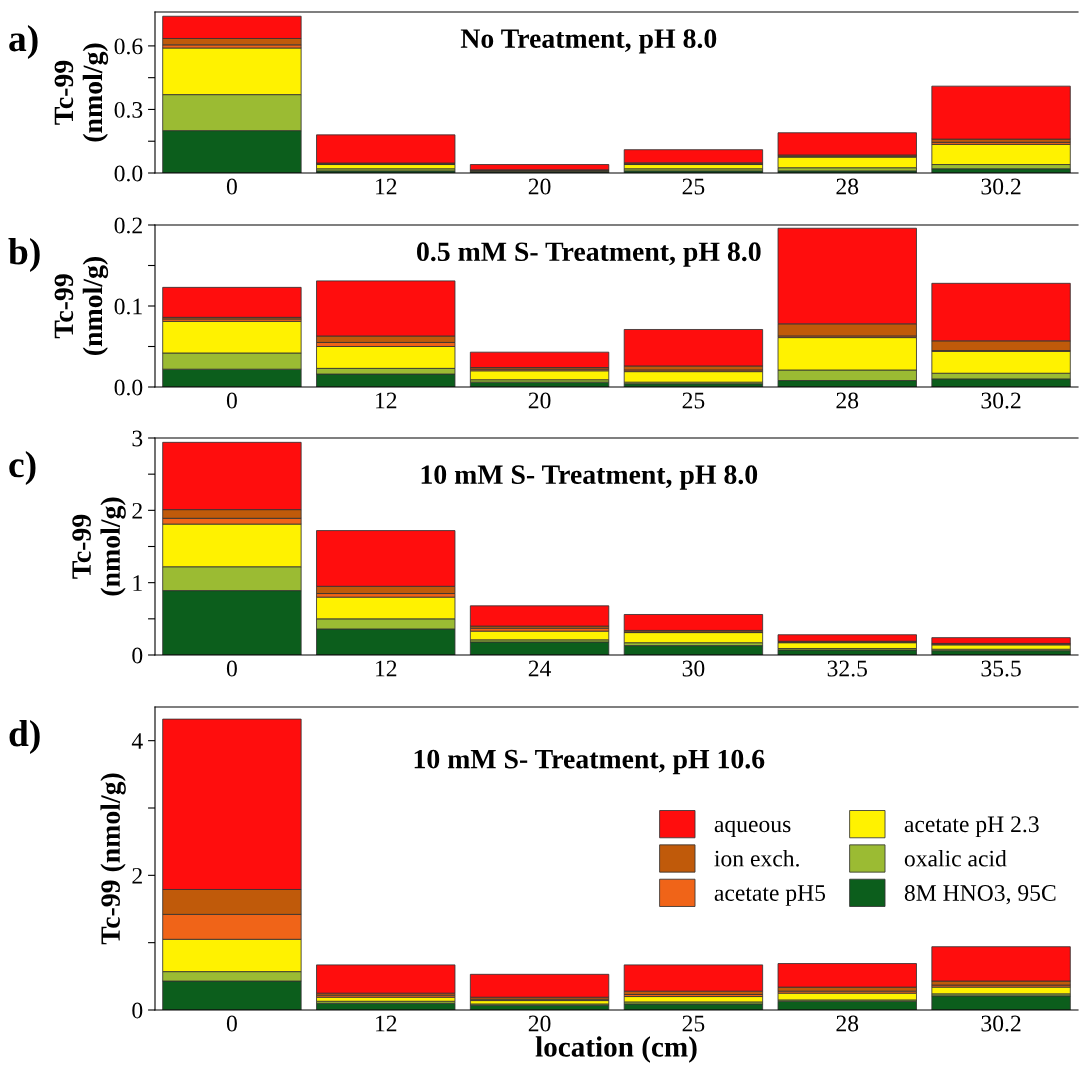 The width and height of the screenshot is (1081, 1087). I want to click on x-tick-label: 24, so click(540, 668).